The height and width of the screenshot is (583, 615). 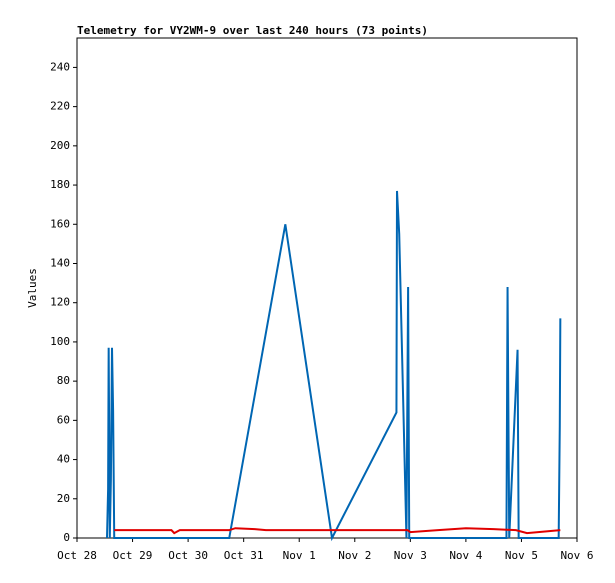 I want to click on y-tick-label: 40, so click(x=63, y=459).